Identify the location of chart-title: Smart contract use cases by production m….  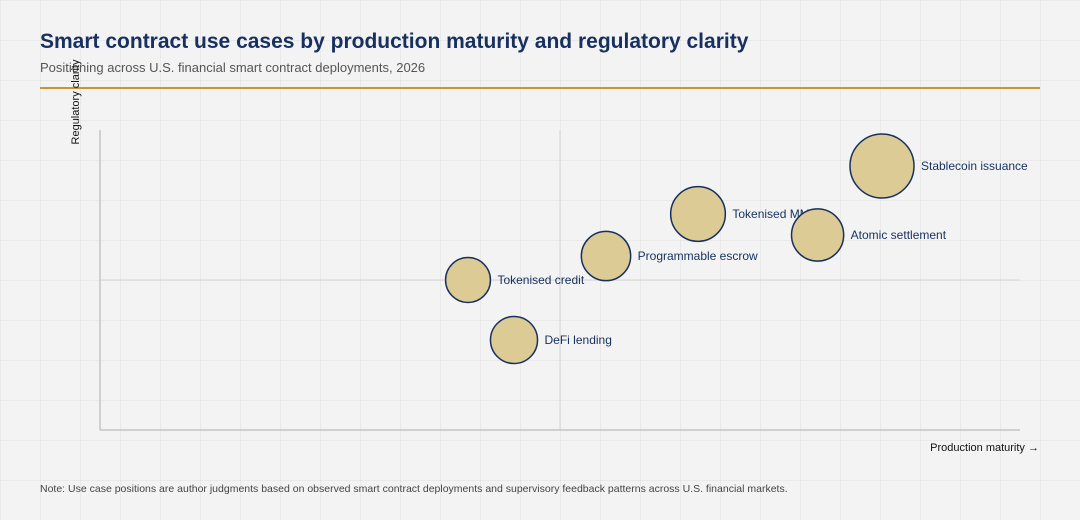
(394, 41).